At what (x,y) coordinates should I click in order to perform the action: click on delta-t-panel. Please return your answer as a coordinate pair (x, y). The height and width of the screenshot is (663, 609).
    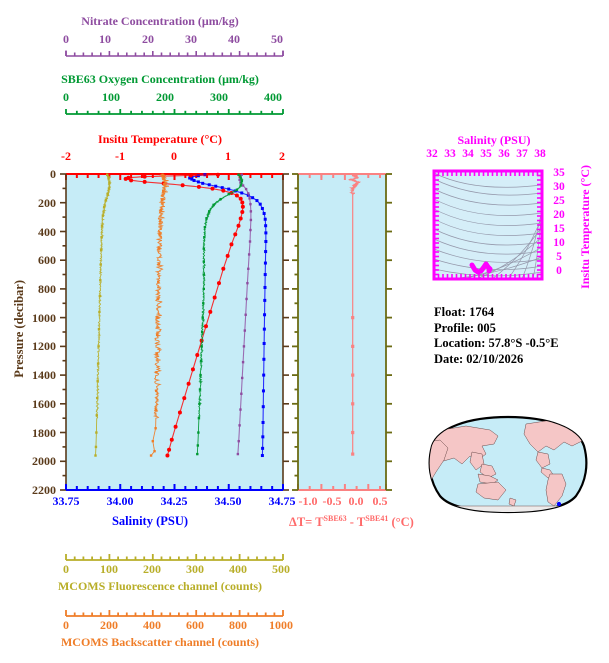
    Looking at the image, I should click on (350, 335).